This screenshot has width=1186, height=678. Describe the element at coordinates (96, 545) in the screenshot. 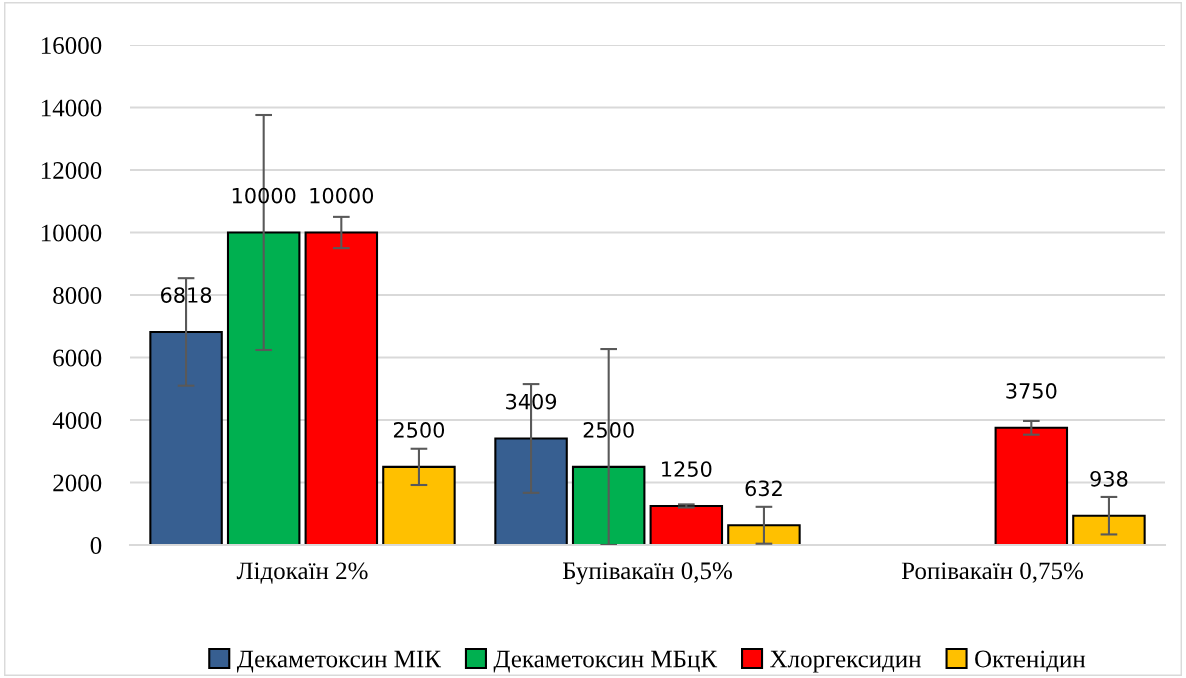

I see `y-tick-label: 0` at that location.